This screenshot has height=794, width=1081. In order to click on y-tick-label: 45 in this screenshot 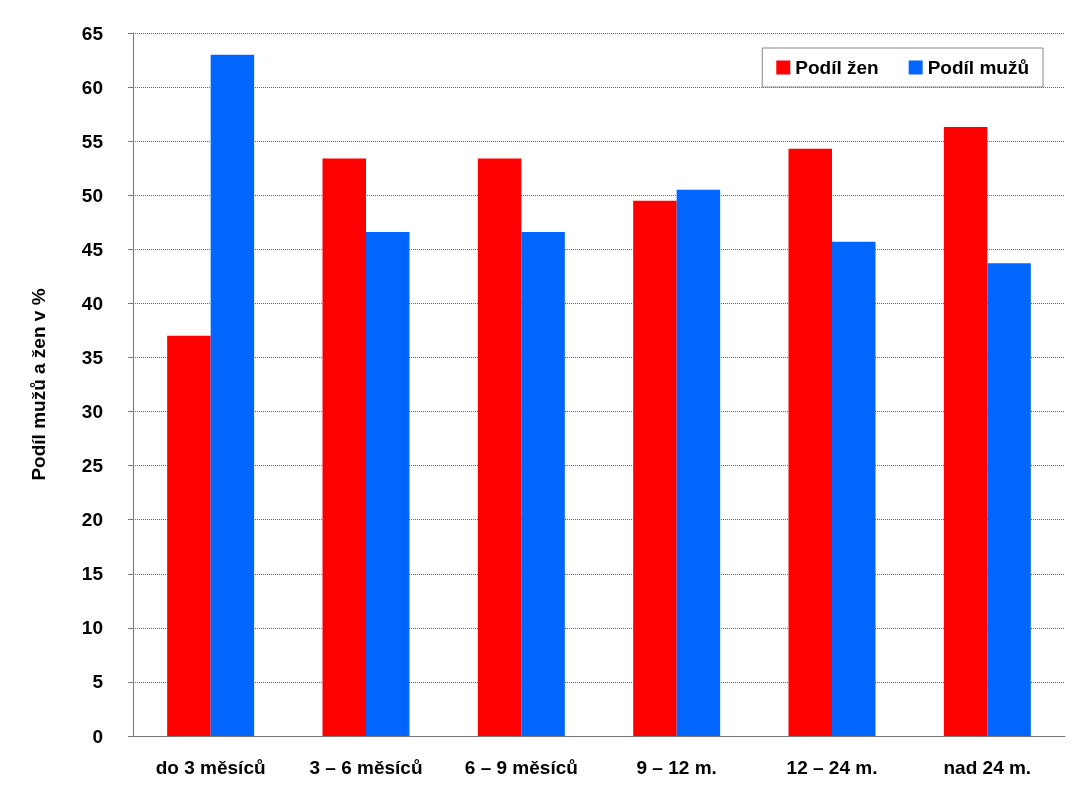, I will do `click(92, 249)`.